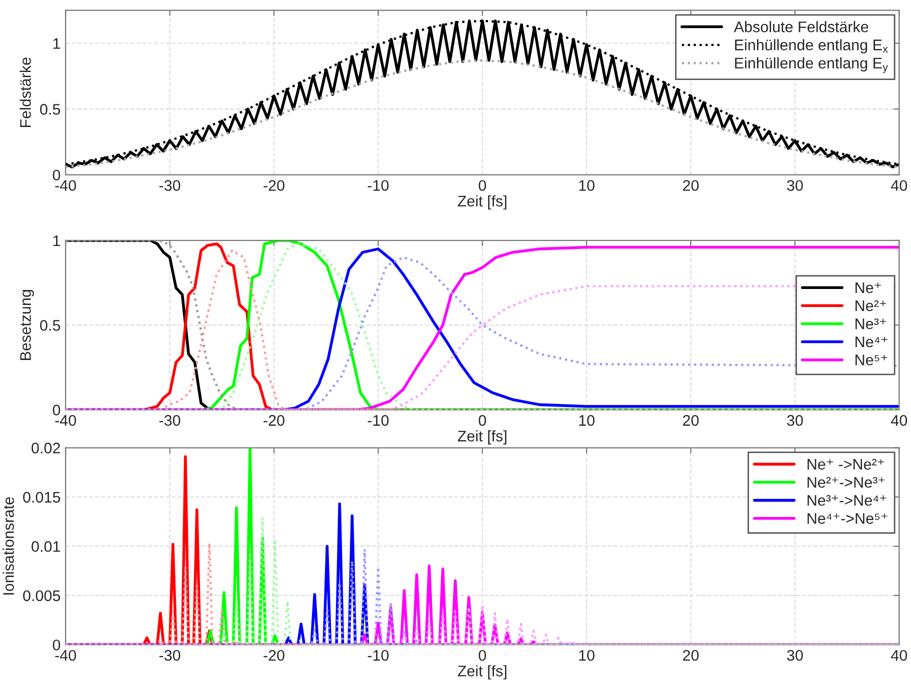 The image size is (911, 691). What do you see at coordinates (871, 324) in the screenshot?
I see `legend-label: Ne³⁺` at bounding box center [871, 324].